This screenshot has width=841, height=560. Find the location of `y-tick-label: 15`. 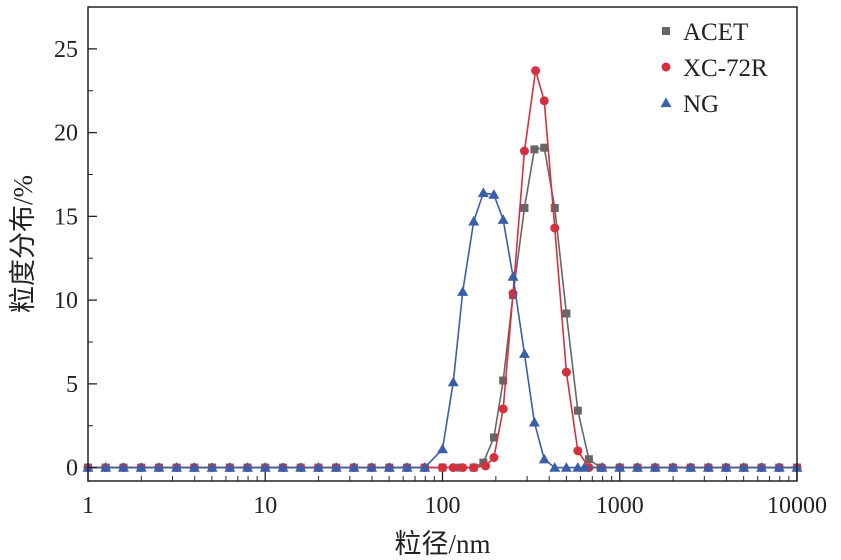

y-tick-label: 15 is located at coordinates (66, 217).